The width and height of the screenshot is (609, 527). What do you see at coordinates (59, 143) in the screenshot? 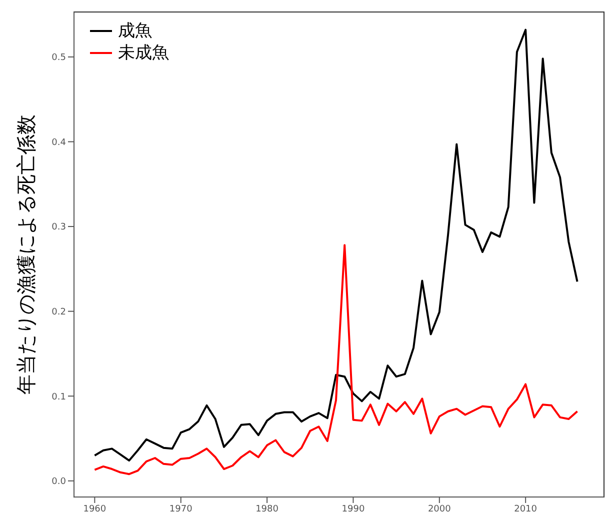
I see `y-tick-label: 0.4` at bounding box center [59, 143].